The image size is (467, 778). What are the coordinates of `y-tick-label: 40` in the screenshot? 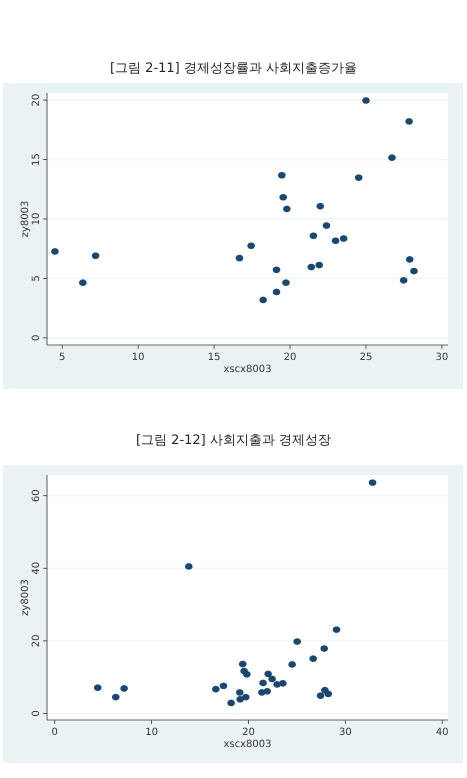 It's located at (36, 568).